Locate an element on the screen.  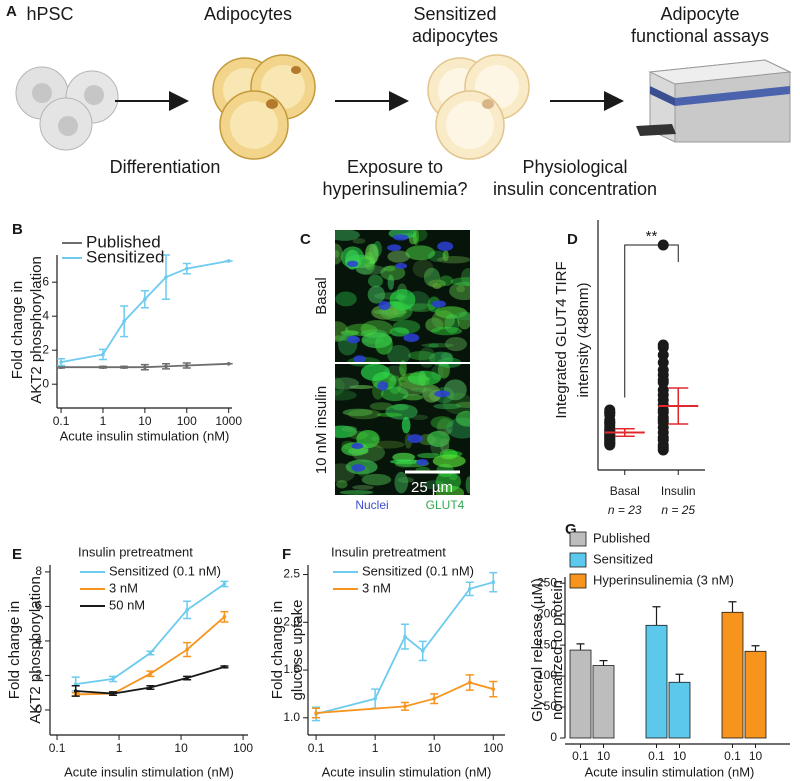
stage-label: adipocytes is located at coordinates (455, 36).